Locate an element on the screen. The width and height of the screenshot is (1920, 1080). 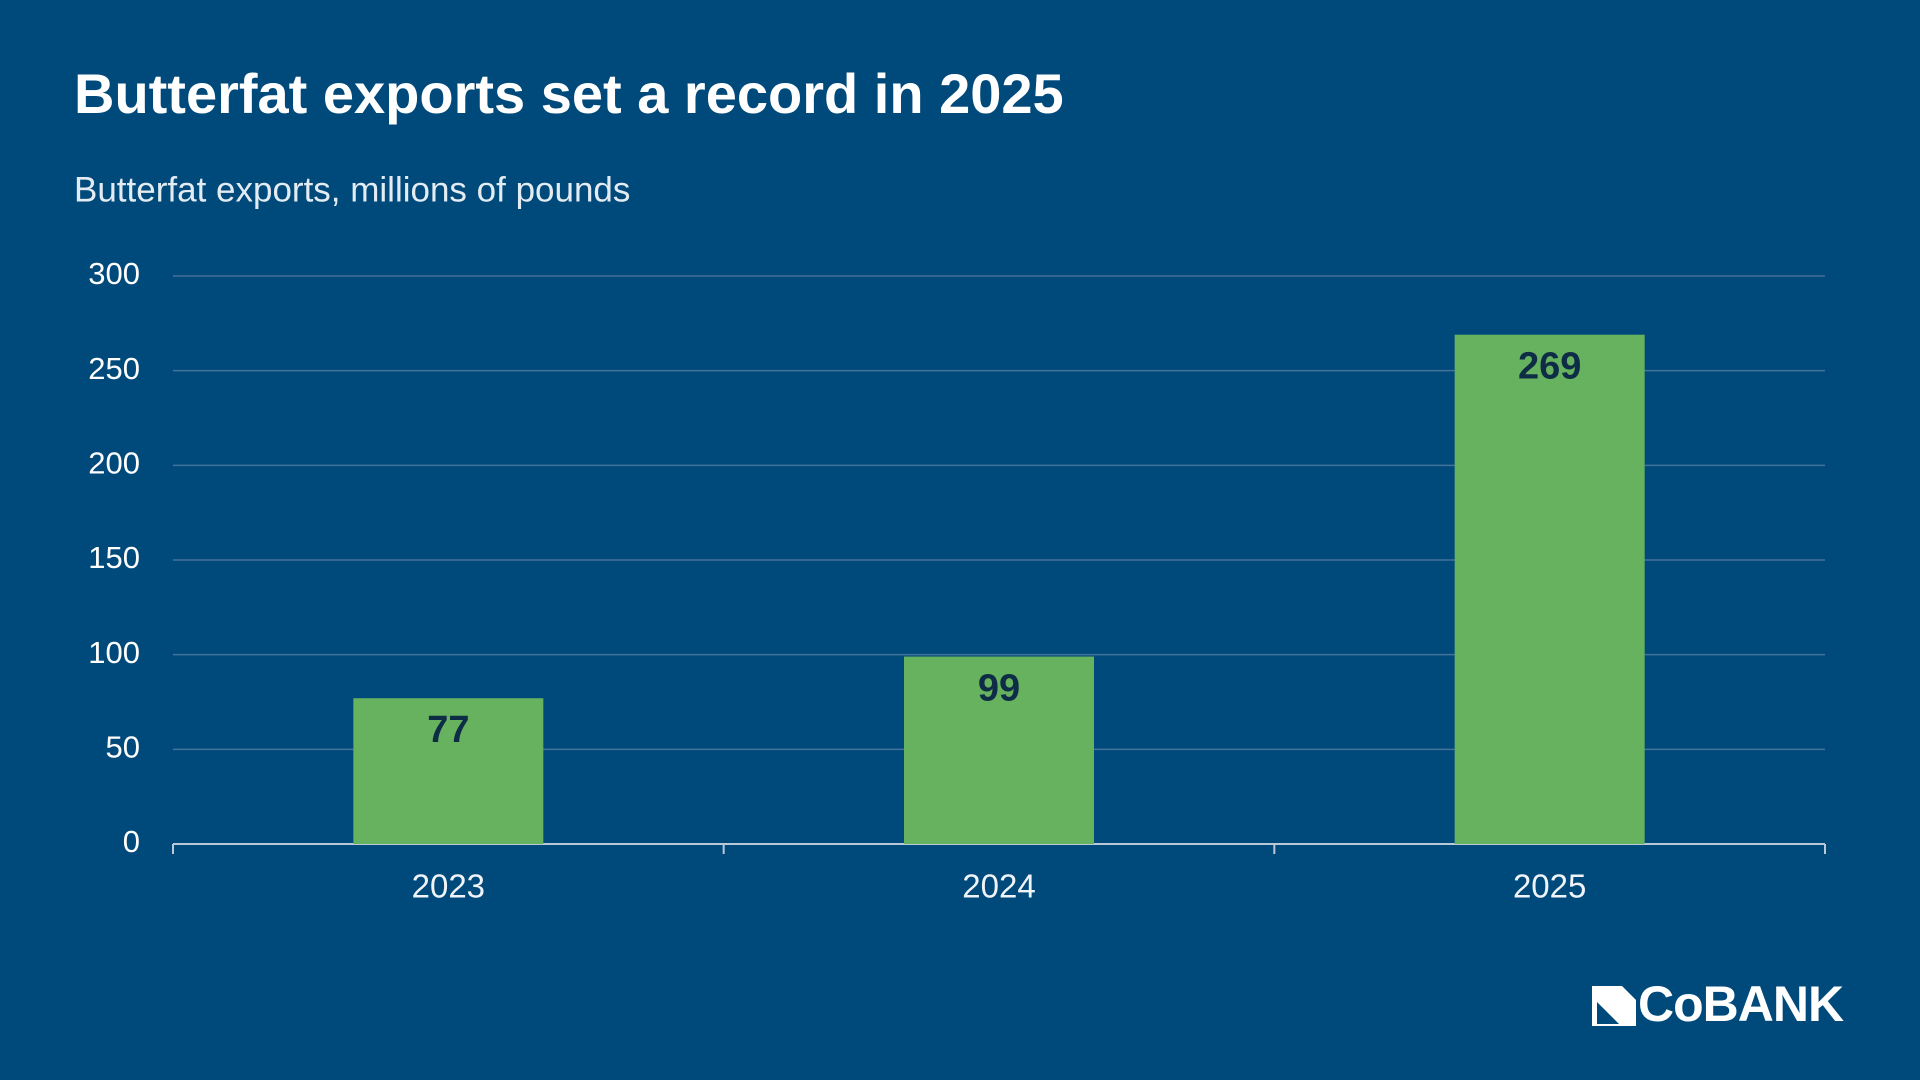
value-label: 269 is located at coordinates (1549, 367).